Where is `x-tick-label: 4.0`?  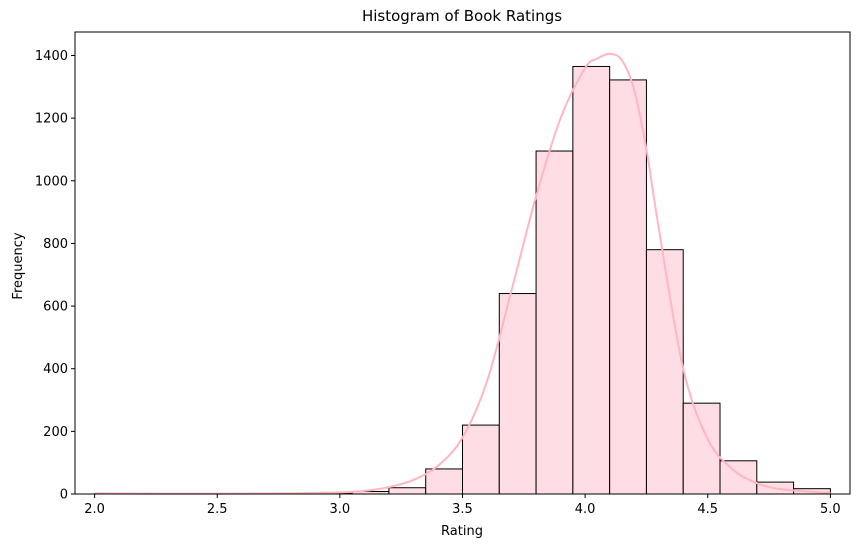 x-tick-label: 4.0 is located at coordinates (585, 509).